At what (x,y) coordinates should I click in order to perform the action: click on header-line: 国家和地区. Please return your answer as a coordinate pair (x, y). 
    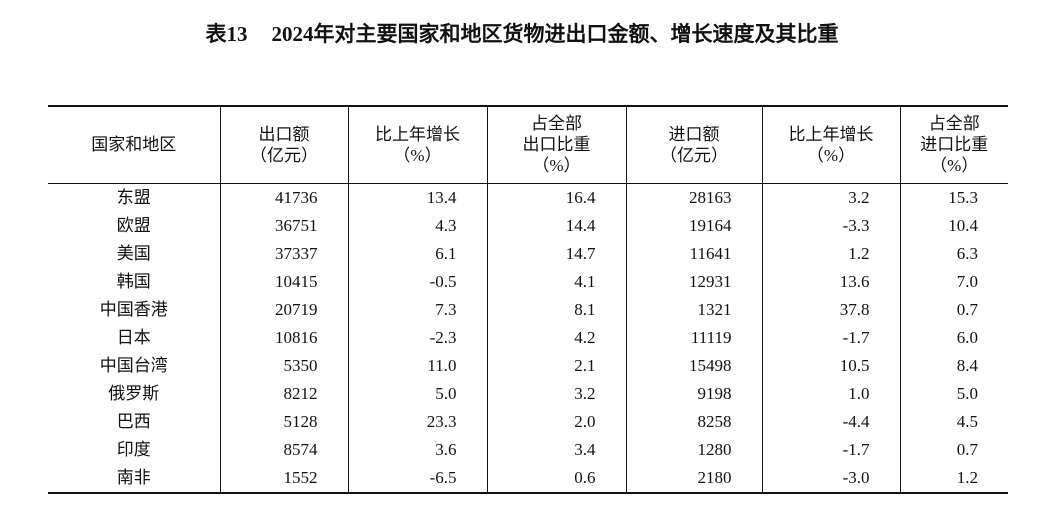
    Looking at the image, I should click on (134, 145).